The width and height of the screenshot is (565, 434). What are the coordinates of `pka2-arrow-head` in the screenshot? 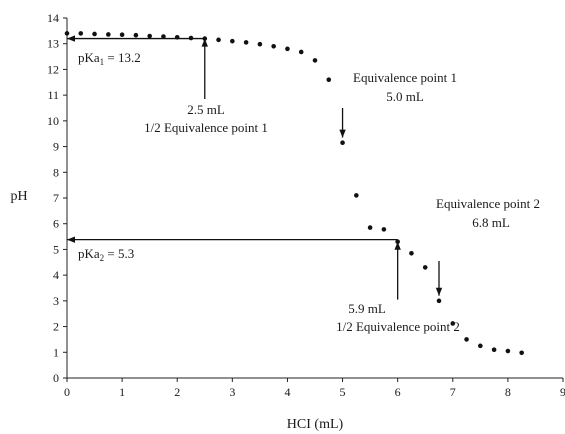 It's located at (71, 239).